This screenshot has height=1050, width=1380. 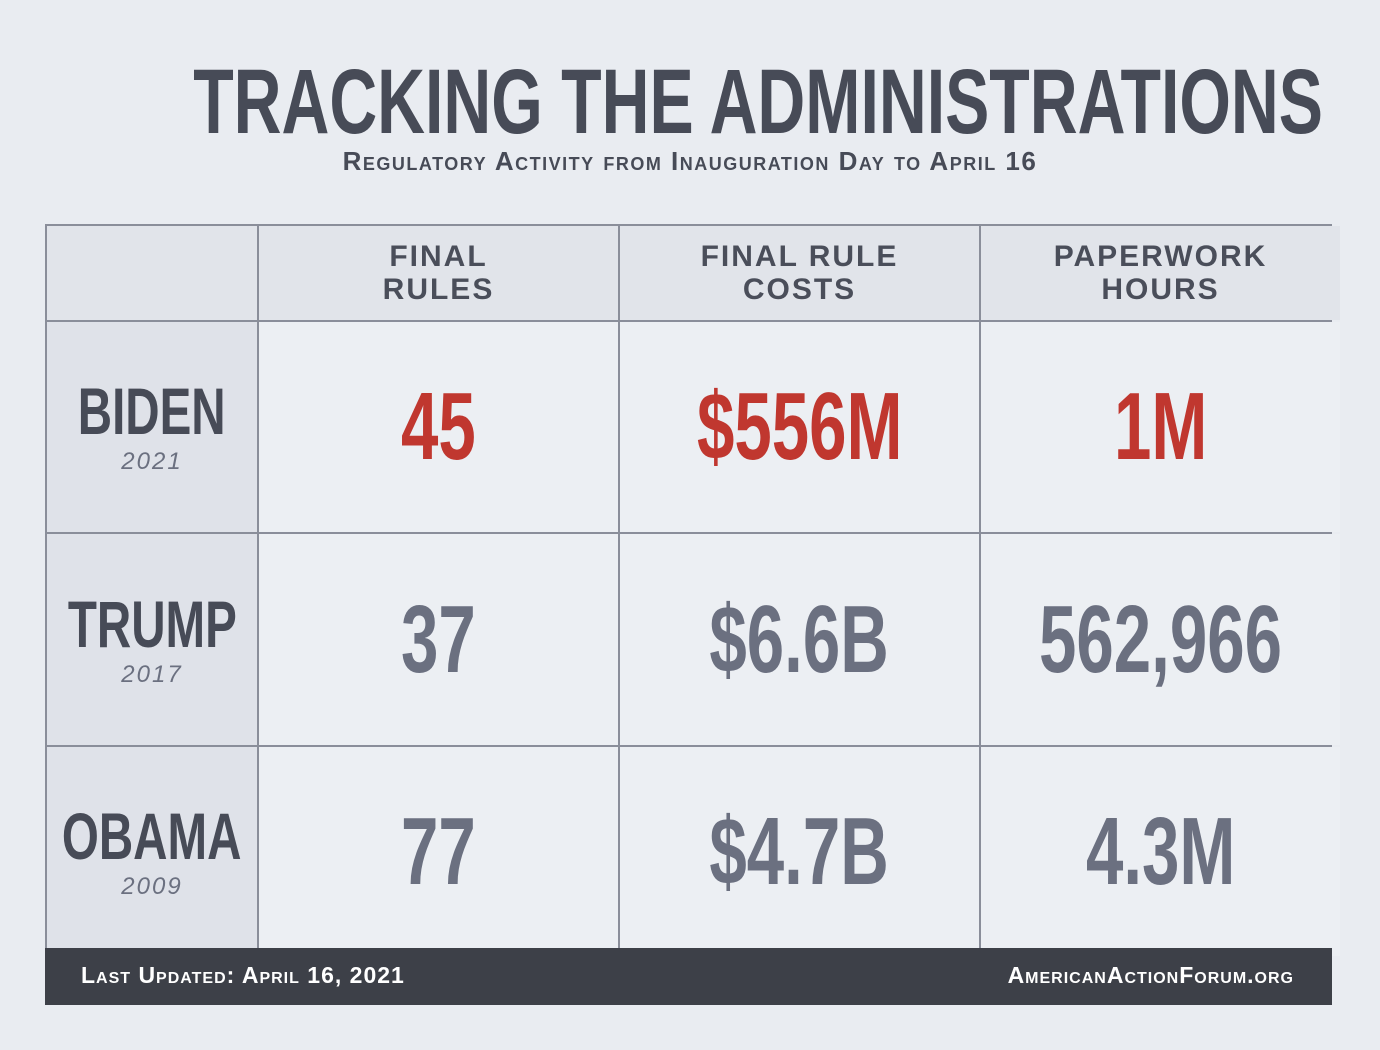 I want to click on value-cell: 77, so click(x=438, y=851).